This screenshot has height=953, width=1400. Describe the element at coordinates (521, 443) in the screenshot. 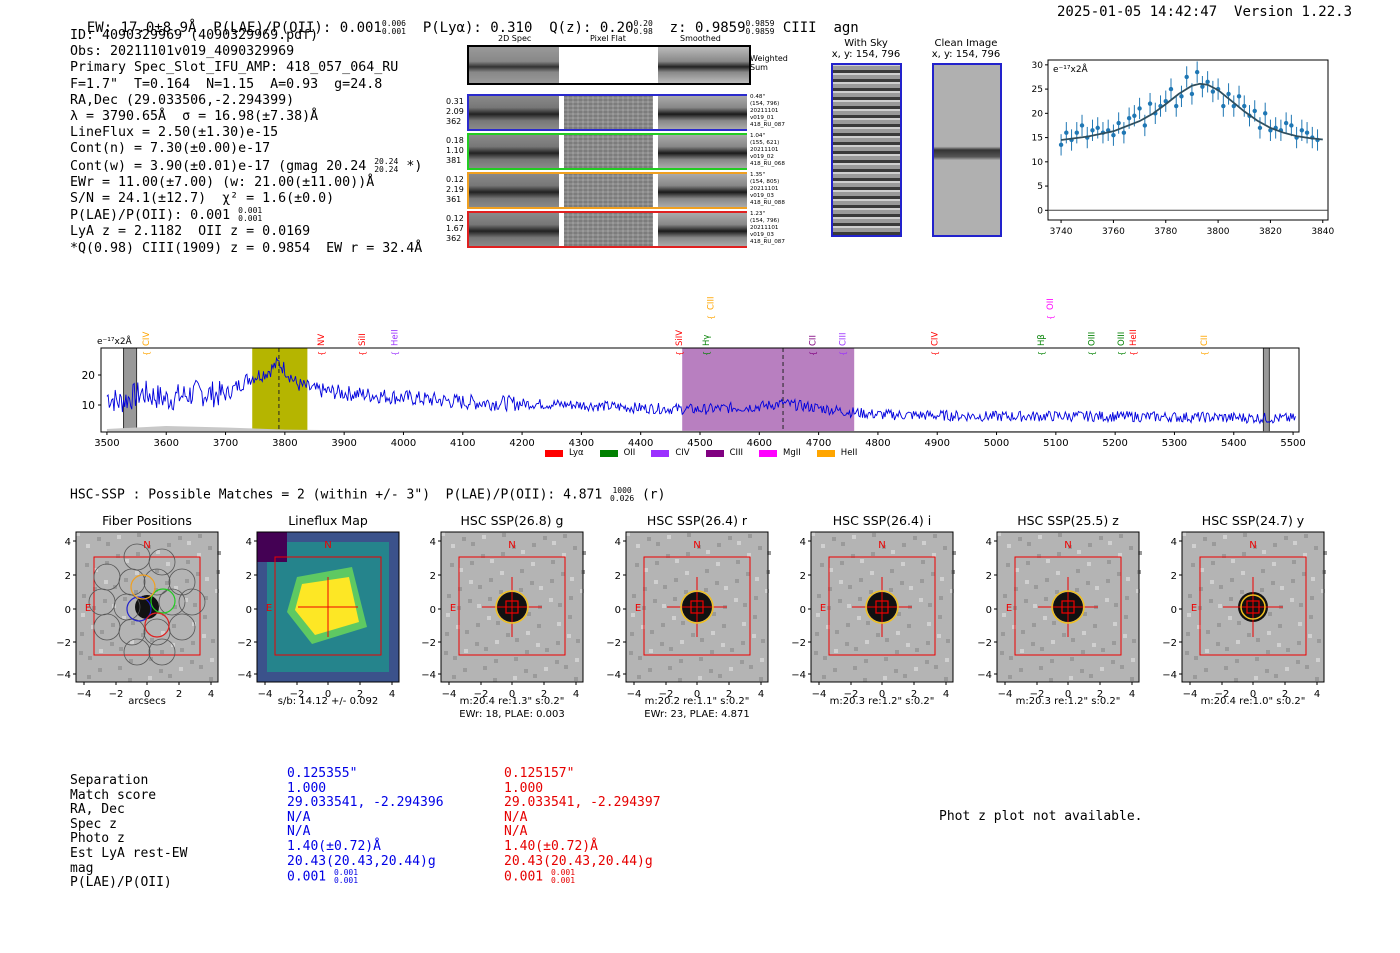

I see `spectrum-xtick-label: 4200` at that location.